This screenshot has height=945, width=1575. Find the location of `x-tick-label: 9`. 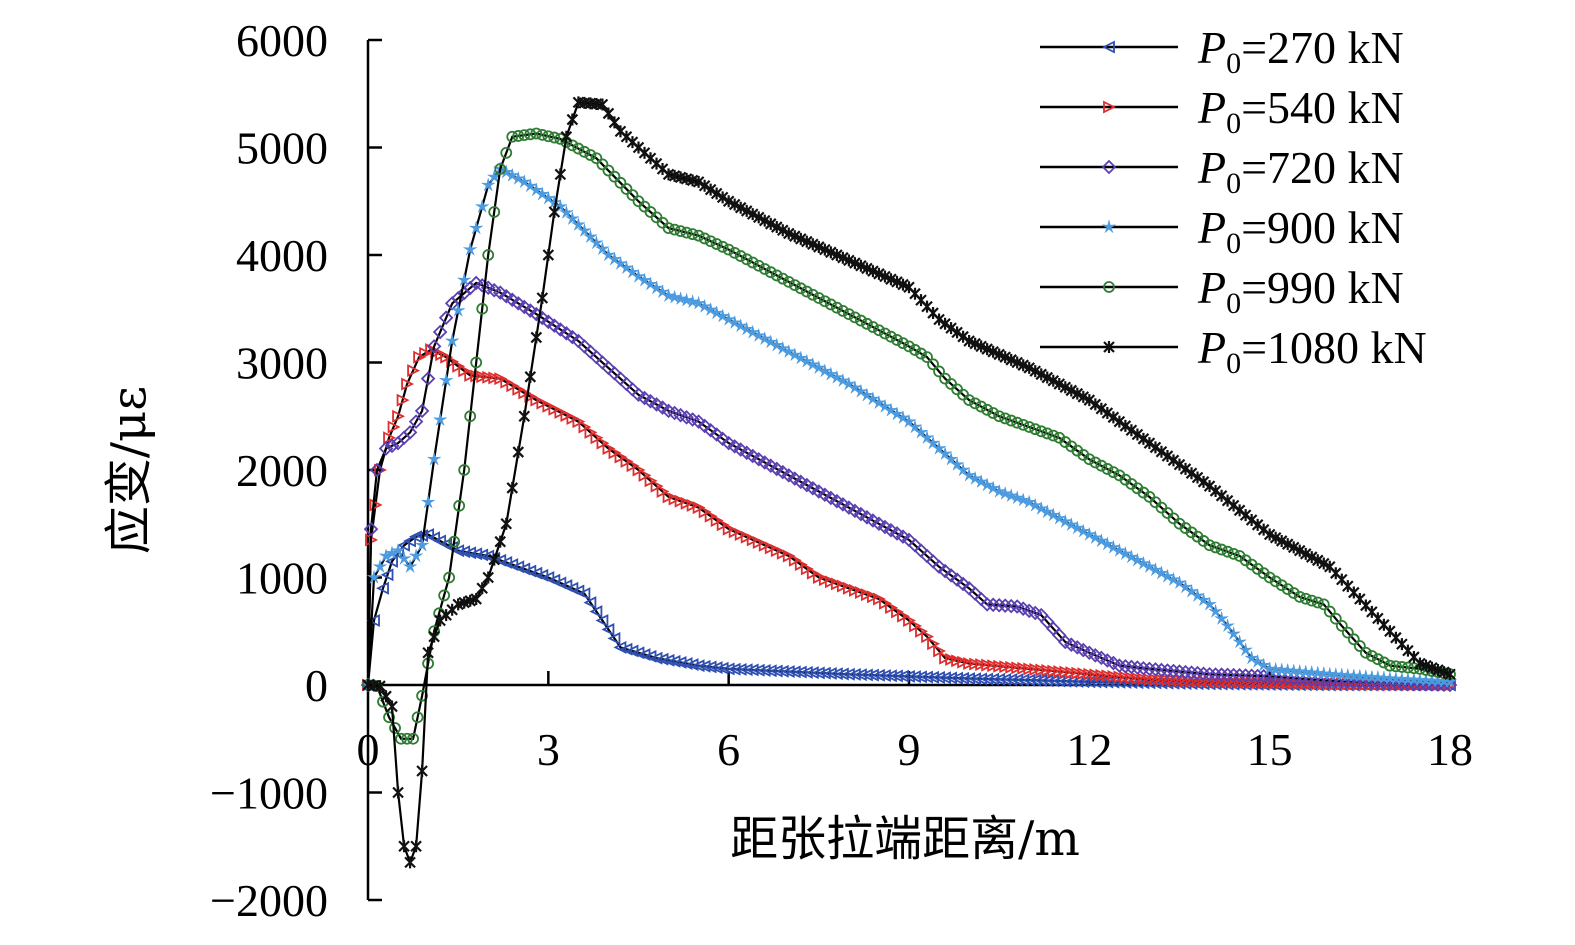

x-tick-label: 9 is located at coordinates (909, 749).